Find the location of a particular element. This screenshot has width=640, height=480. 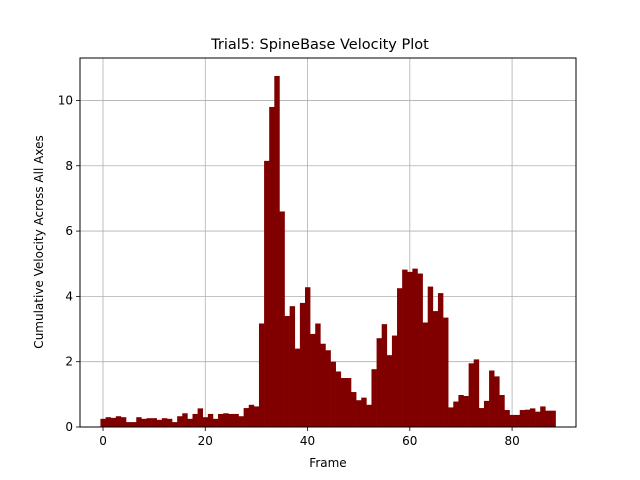

y-tick-label: 2 is located at coordinates (69, 362).